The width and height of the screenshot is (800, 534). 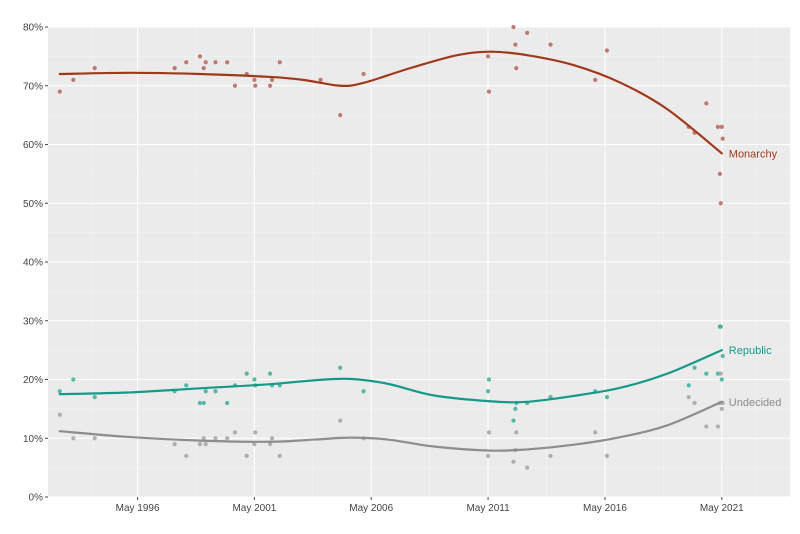 What do you see at coordinates (390, 376) in the screenshot?
I see `republic-trend-line` at bounding box center [390, 376].